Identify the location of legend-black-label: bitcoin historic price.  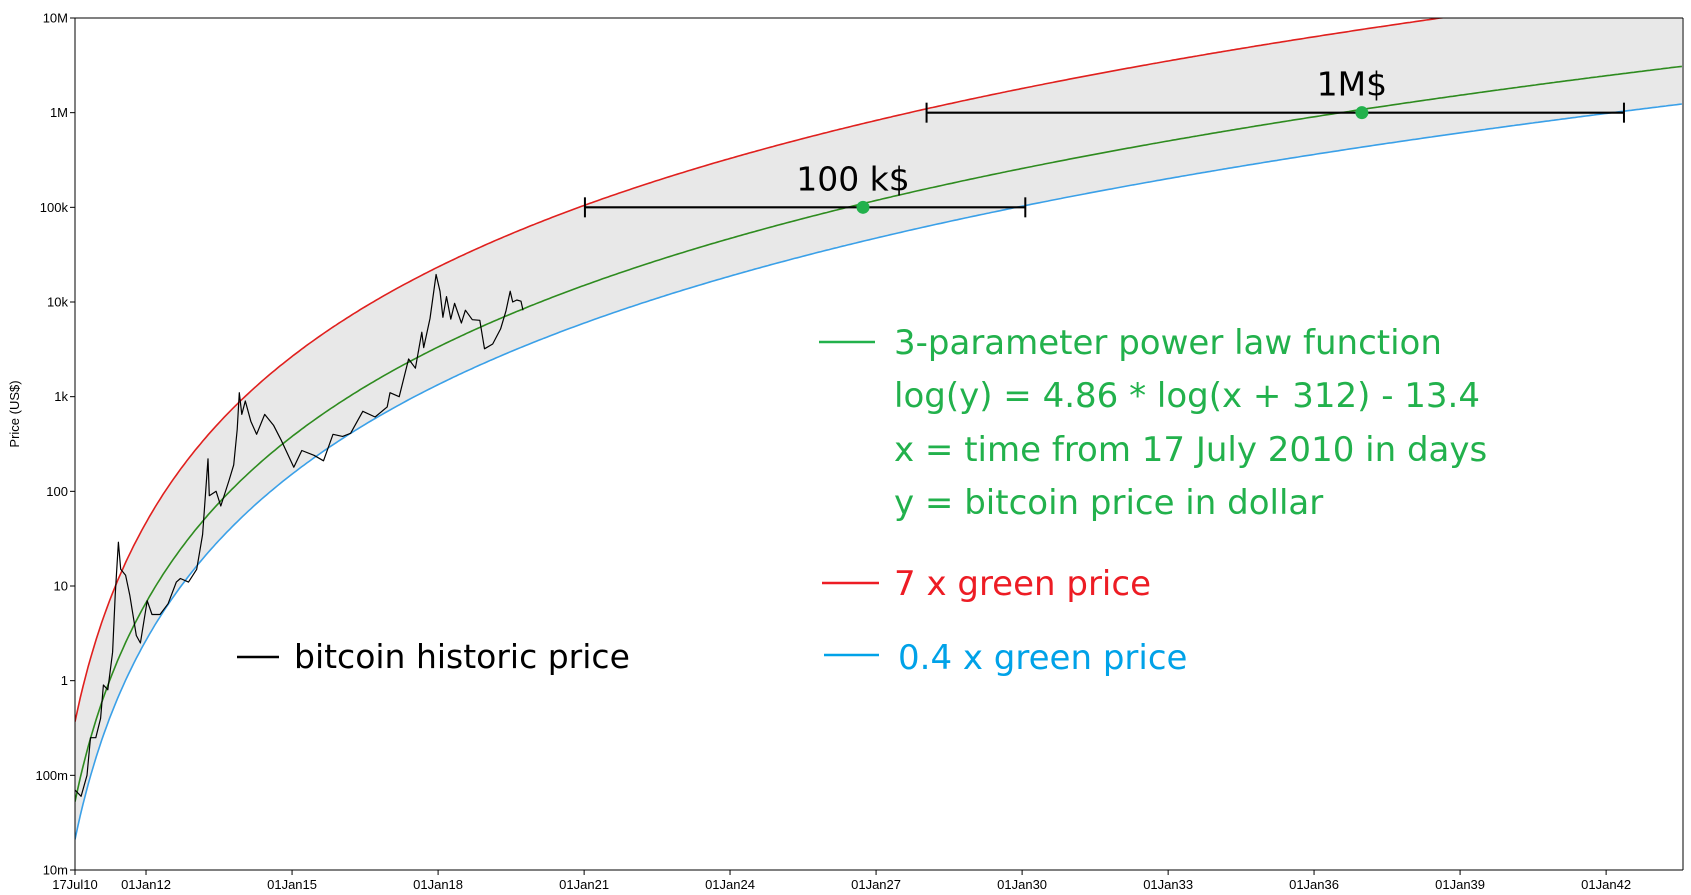
(462, 656).